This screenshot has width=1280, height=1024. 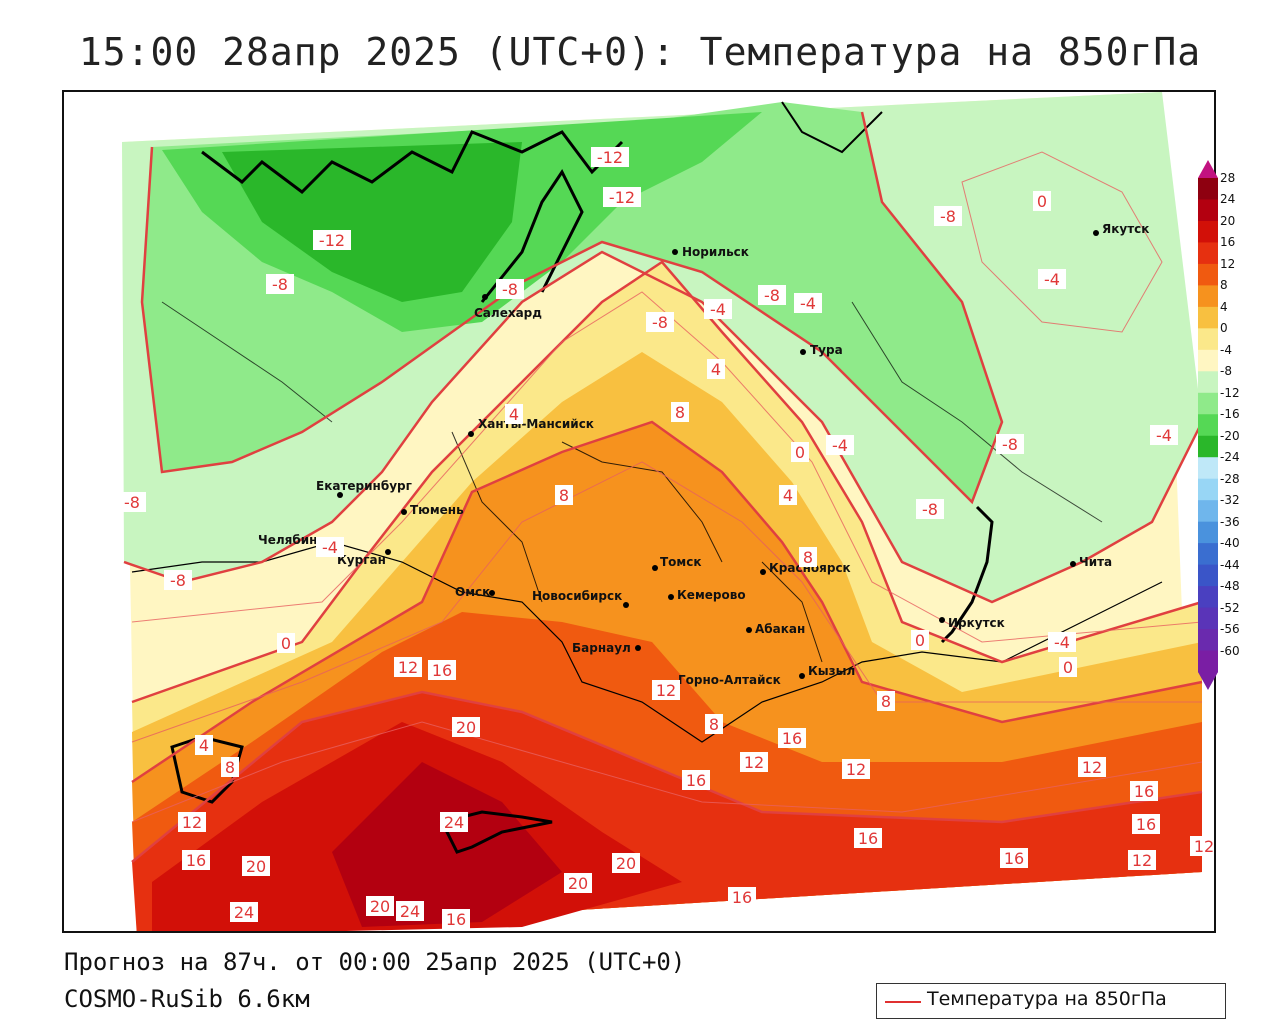 I want to click on colorbar-tick-label: -56, so click(x=1230, y=629).